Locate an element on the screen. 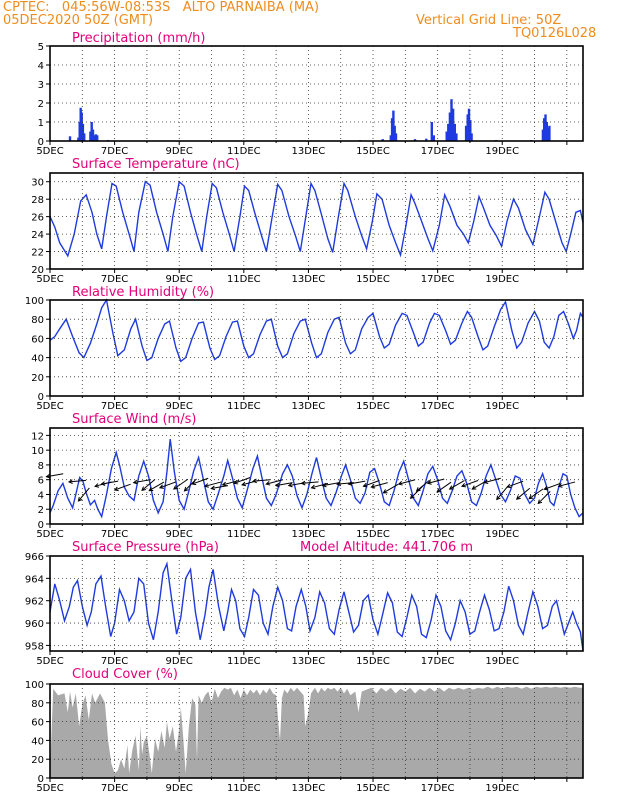  wind-ytick-label: 6 is located at coordinates (41, 481).